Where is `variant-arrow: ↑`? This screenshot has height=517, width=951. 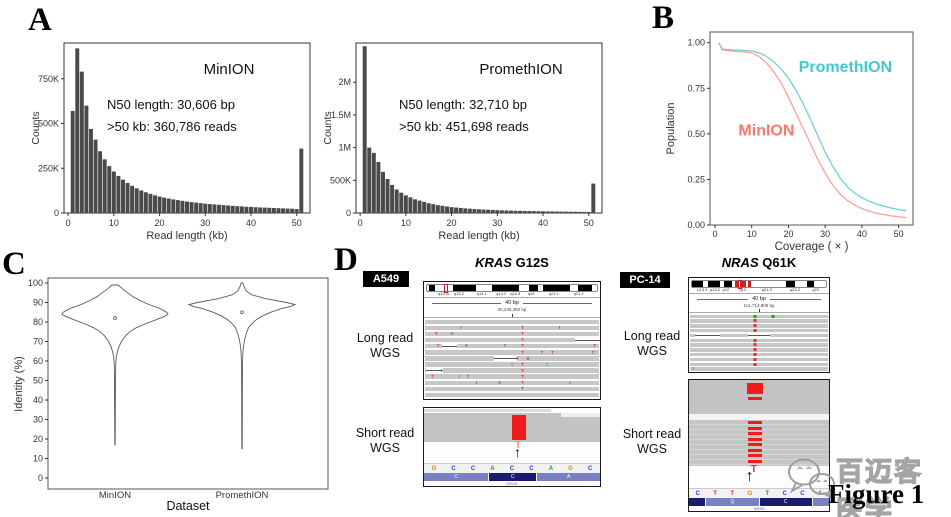 variant-arrow: ↑ is located at coordinates (518, 452).